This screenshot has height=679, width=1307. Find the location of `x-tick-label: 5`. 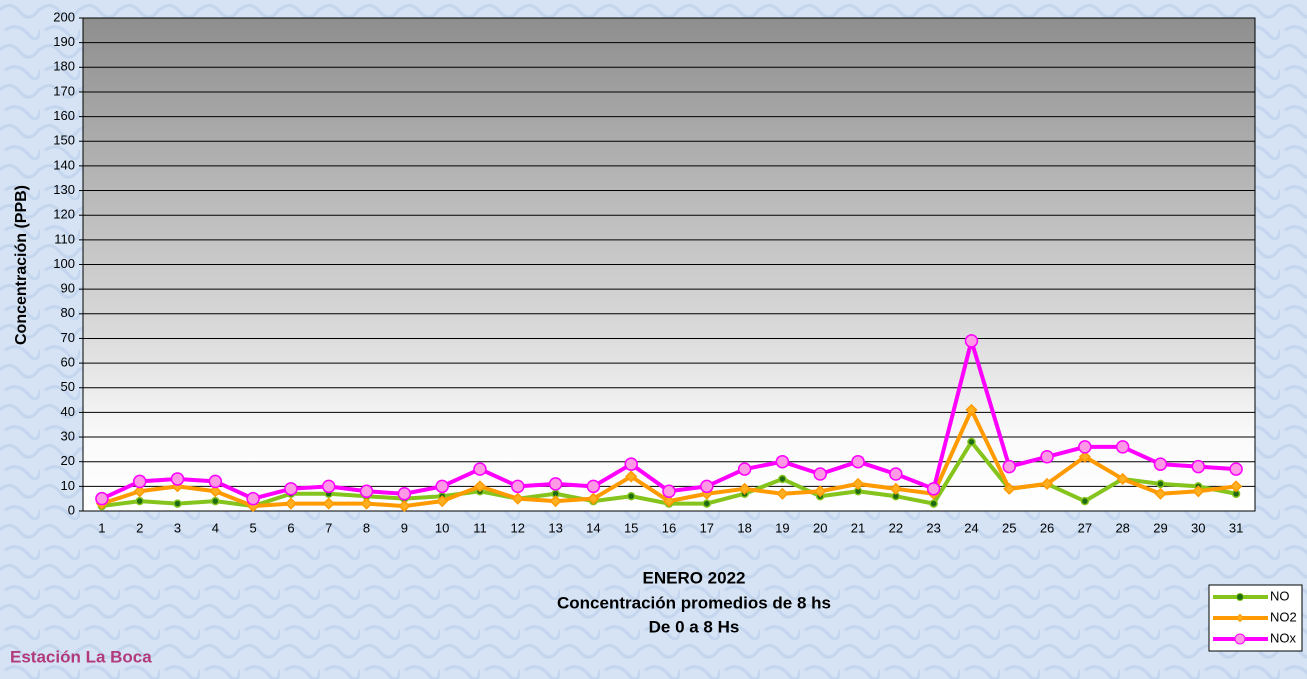

x-tick-label: 5 is located at coordinates (253, 527).